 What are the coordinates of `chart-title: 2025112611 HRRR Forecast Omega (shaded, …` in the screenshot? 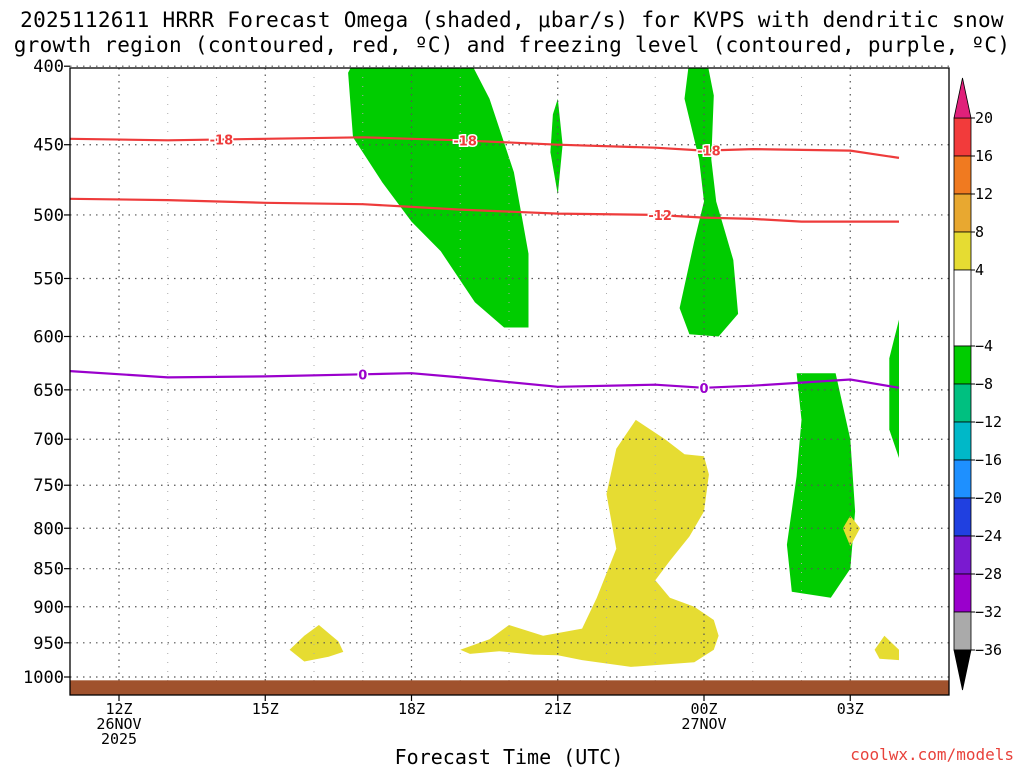 It's located at (512, 32).